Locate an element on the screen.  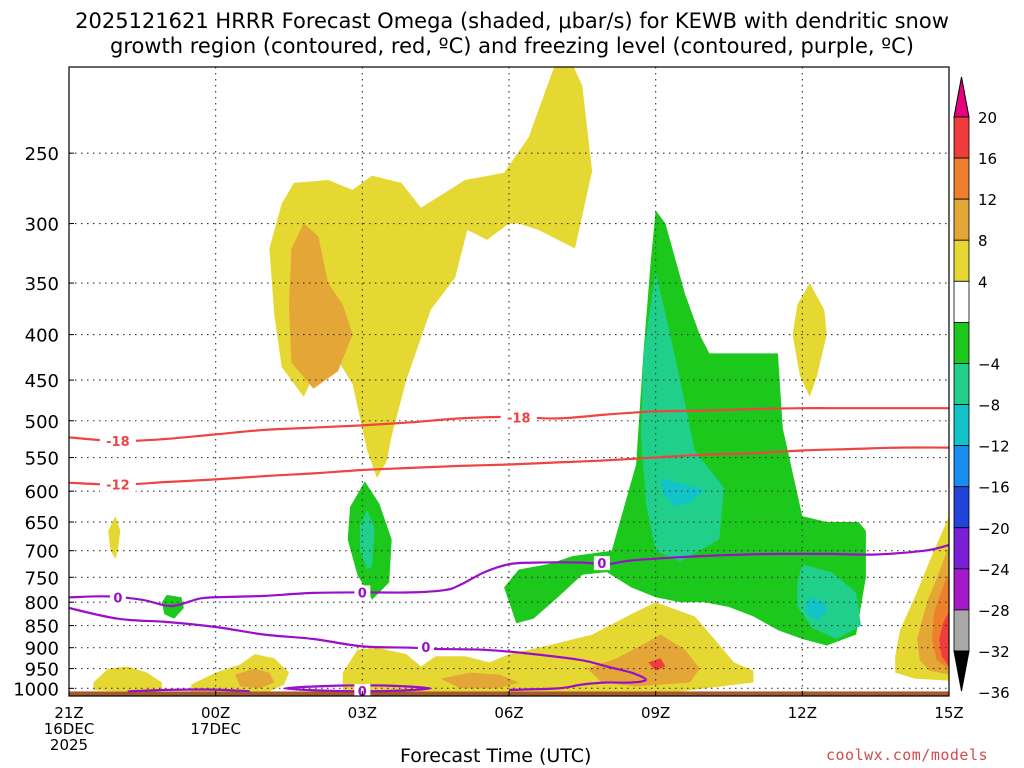
y-tick-label: 950 is located at coordinates (42, 670).